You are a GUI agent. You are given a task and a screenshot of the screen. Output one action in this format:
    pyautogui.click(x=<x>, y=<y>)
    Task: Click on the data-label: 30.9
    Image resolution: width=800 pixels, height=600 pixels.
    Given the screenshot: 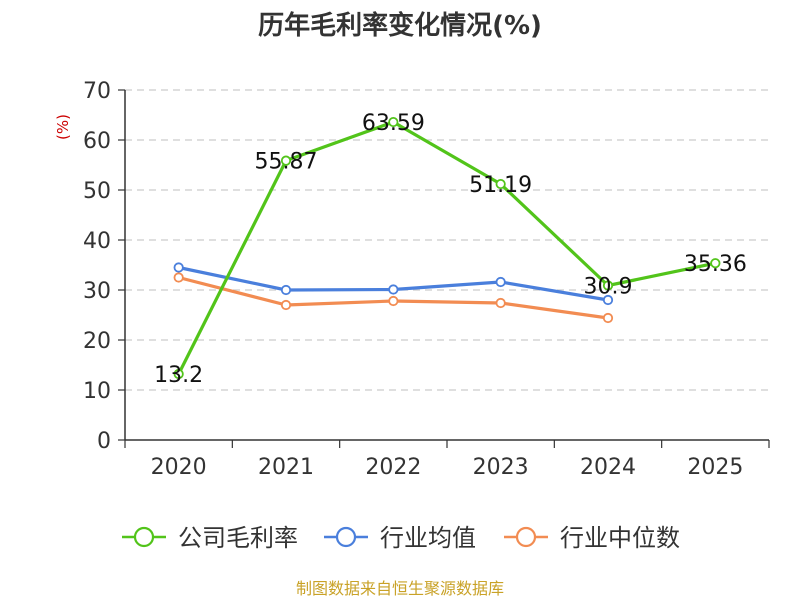 What is the action you would take?
    pyautogui.click(x=608, y=287)
    